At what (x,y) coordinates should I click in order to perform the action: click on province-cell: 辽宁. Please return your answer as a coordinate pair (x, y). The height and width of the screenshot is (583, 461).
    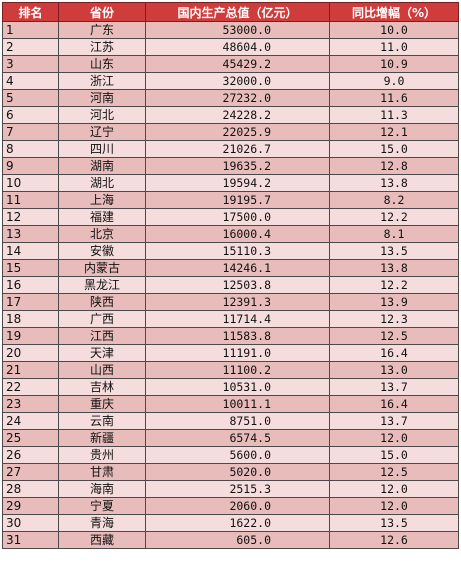
    Looking at the image, I should click on (102, 132).